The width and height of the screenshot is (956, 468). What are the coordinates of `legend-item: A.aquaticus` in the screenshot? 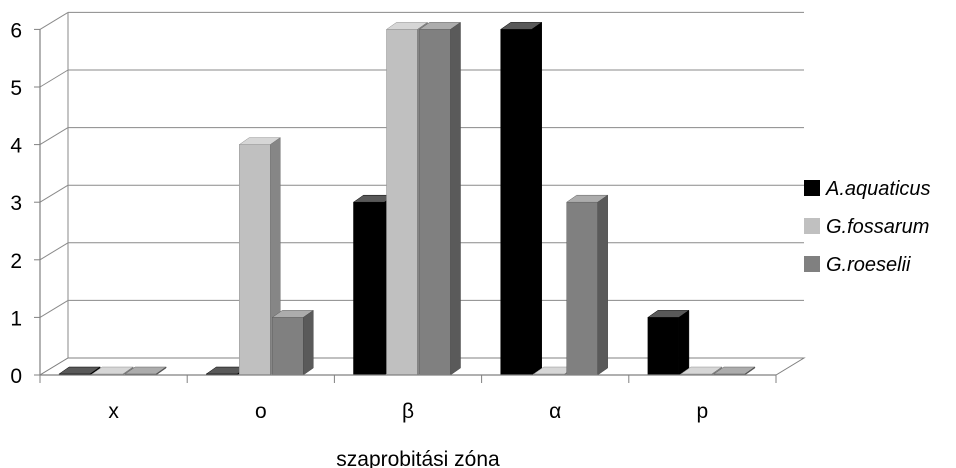 It's located at (867, 189).